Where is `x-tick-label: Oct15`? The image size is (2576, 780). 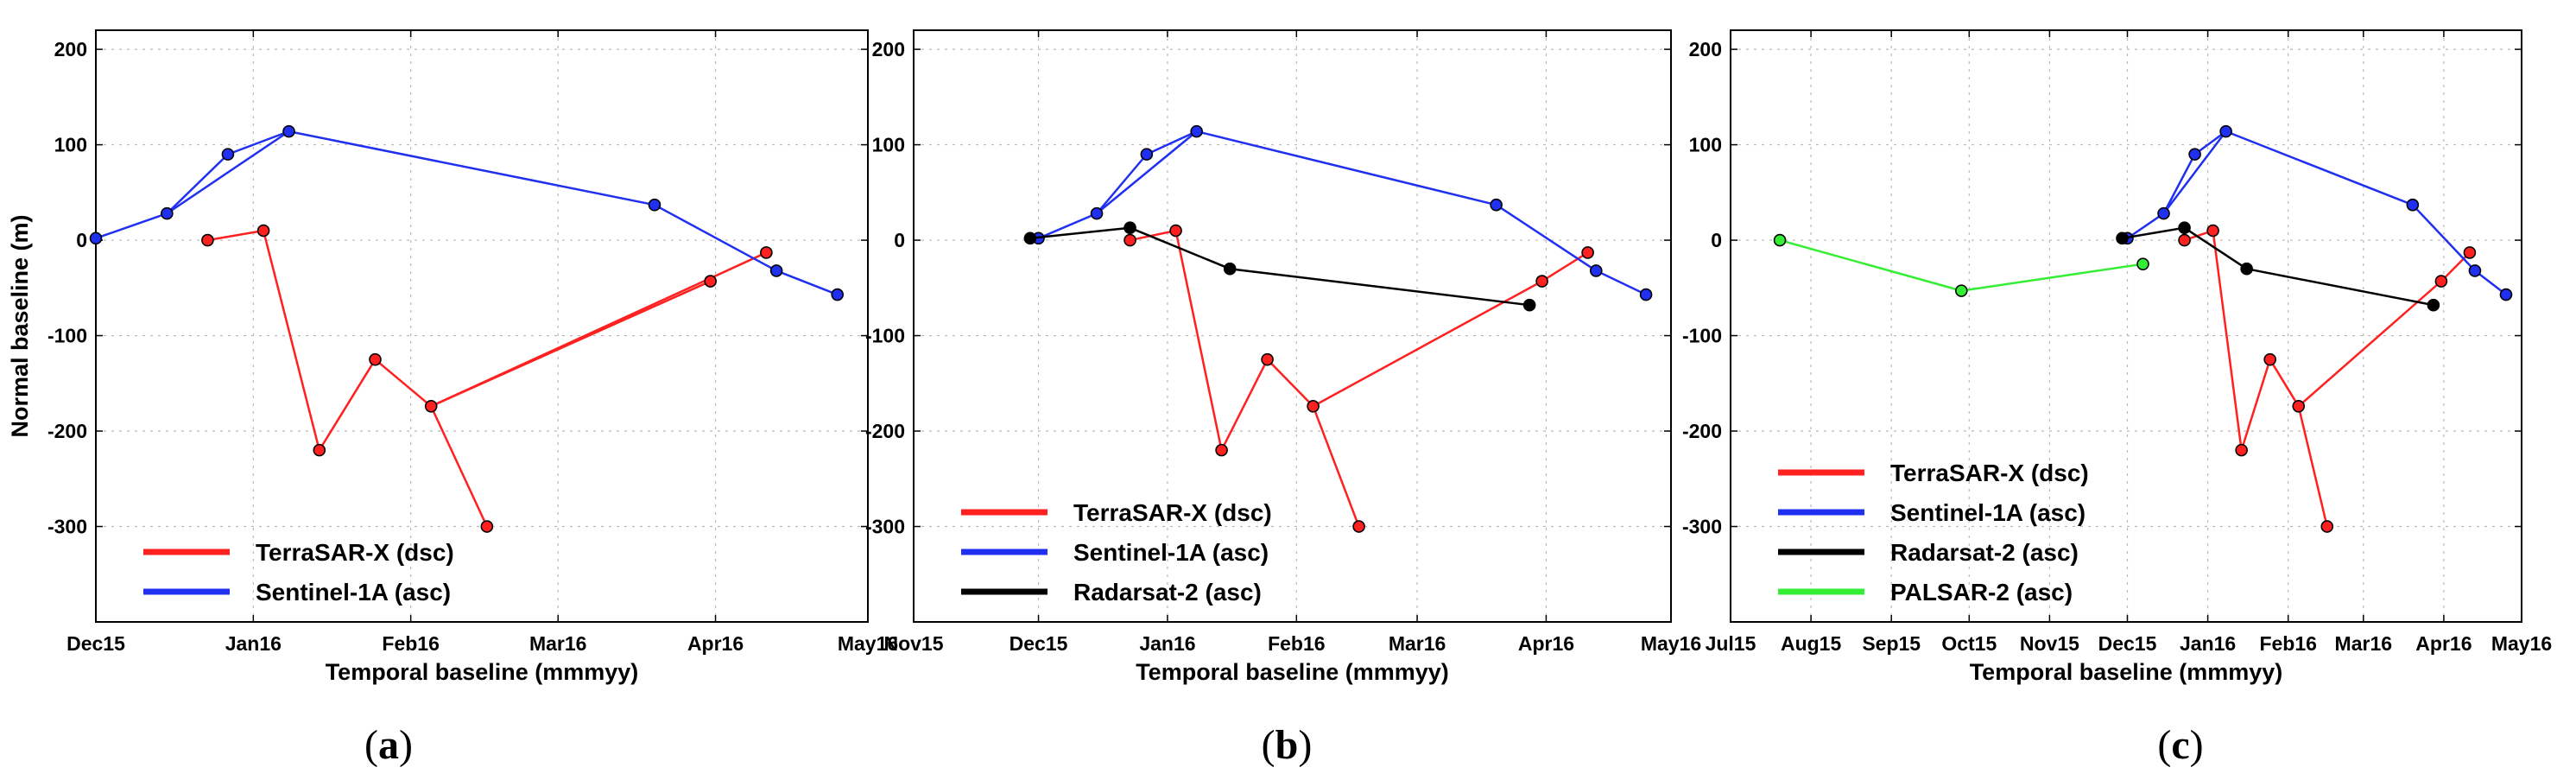
x-tick-label: Oct15 is located at coordinates (1969, 643).